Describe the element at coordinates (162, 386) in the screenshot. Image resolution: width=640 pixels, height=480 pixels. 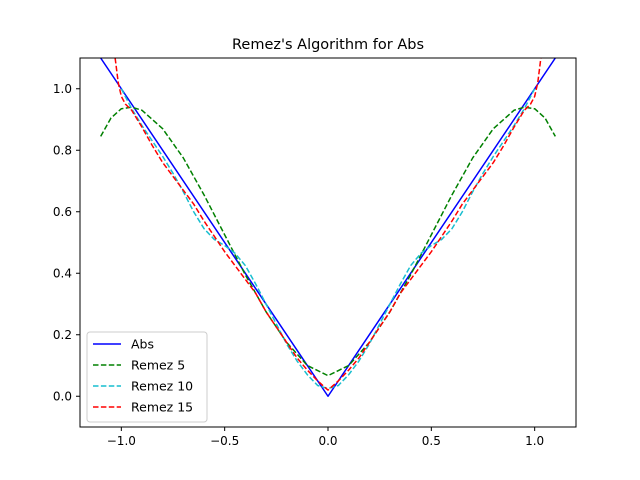
I see `legend-label: Remez 10` at that location.